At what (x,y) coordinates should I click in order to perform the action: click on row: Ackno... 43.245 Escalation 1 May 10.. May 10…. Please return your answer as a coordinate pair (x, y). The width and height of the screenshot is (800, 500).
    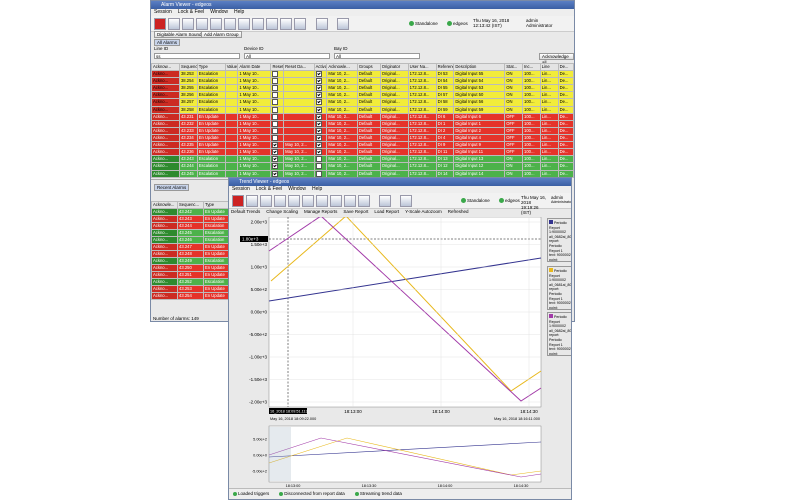
    Looking at the image, I should click on (362, 173).